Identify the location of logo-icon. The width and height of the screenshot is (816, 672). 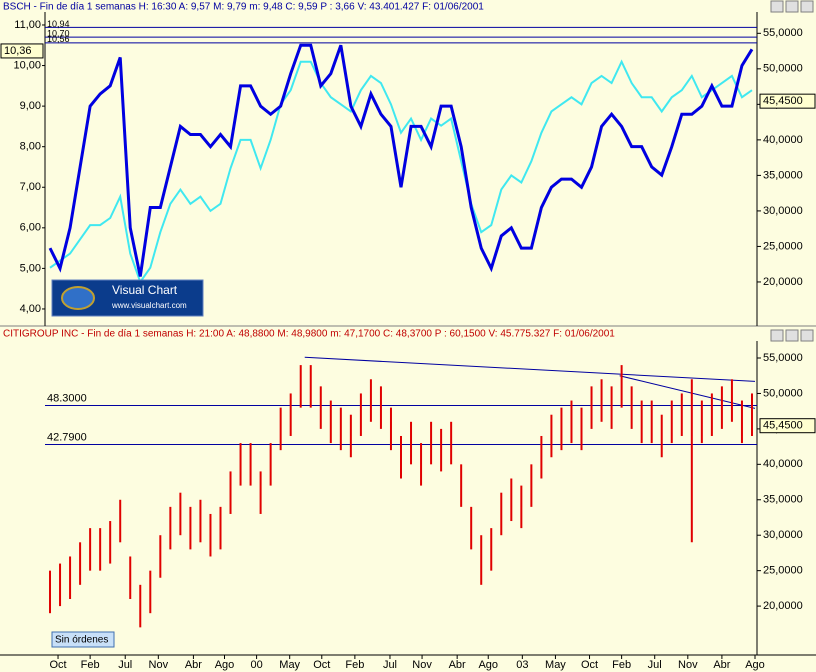
(78, 298).